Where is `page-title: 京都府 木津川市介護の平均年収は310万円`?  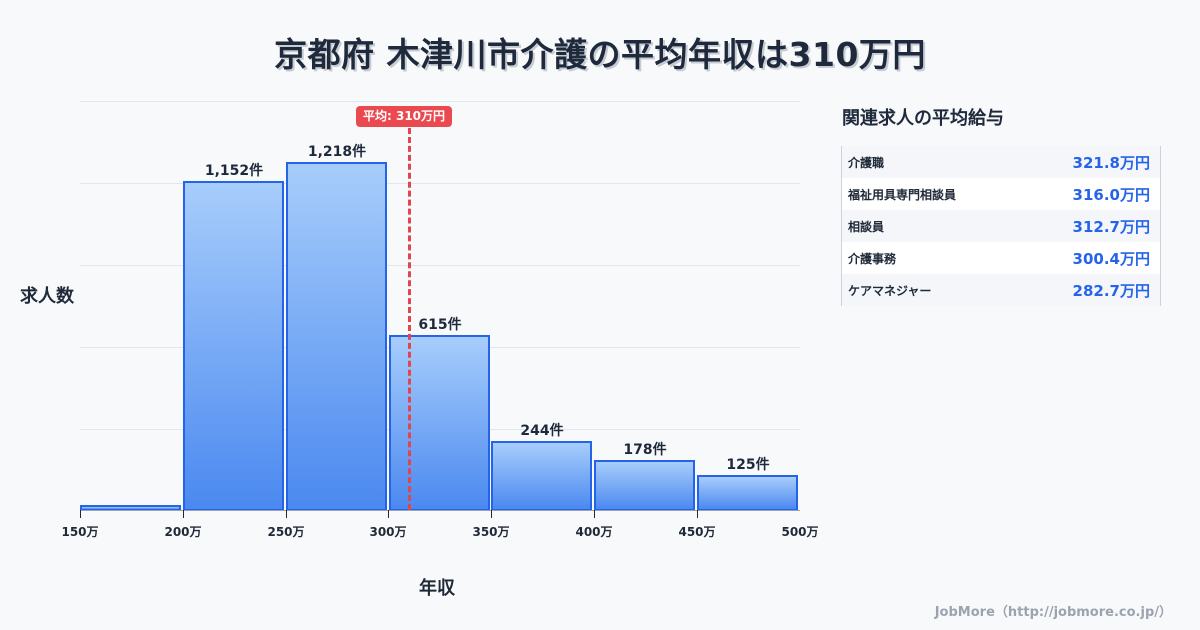 page-title: 京都府 木津川市介護の平均年収は310万円 is located at coordinates (600, 54).